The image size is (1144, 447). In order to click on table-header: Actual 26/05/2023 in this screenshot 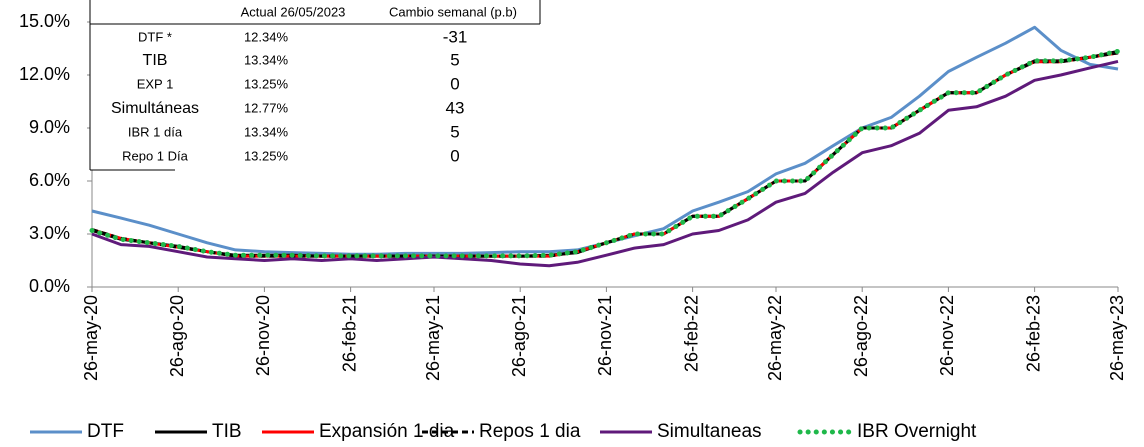, I will do `click(293, 11)`.